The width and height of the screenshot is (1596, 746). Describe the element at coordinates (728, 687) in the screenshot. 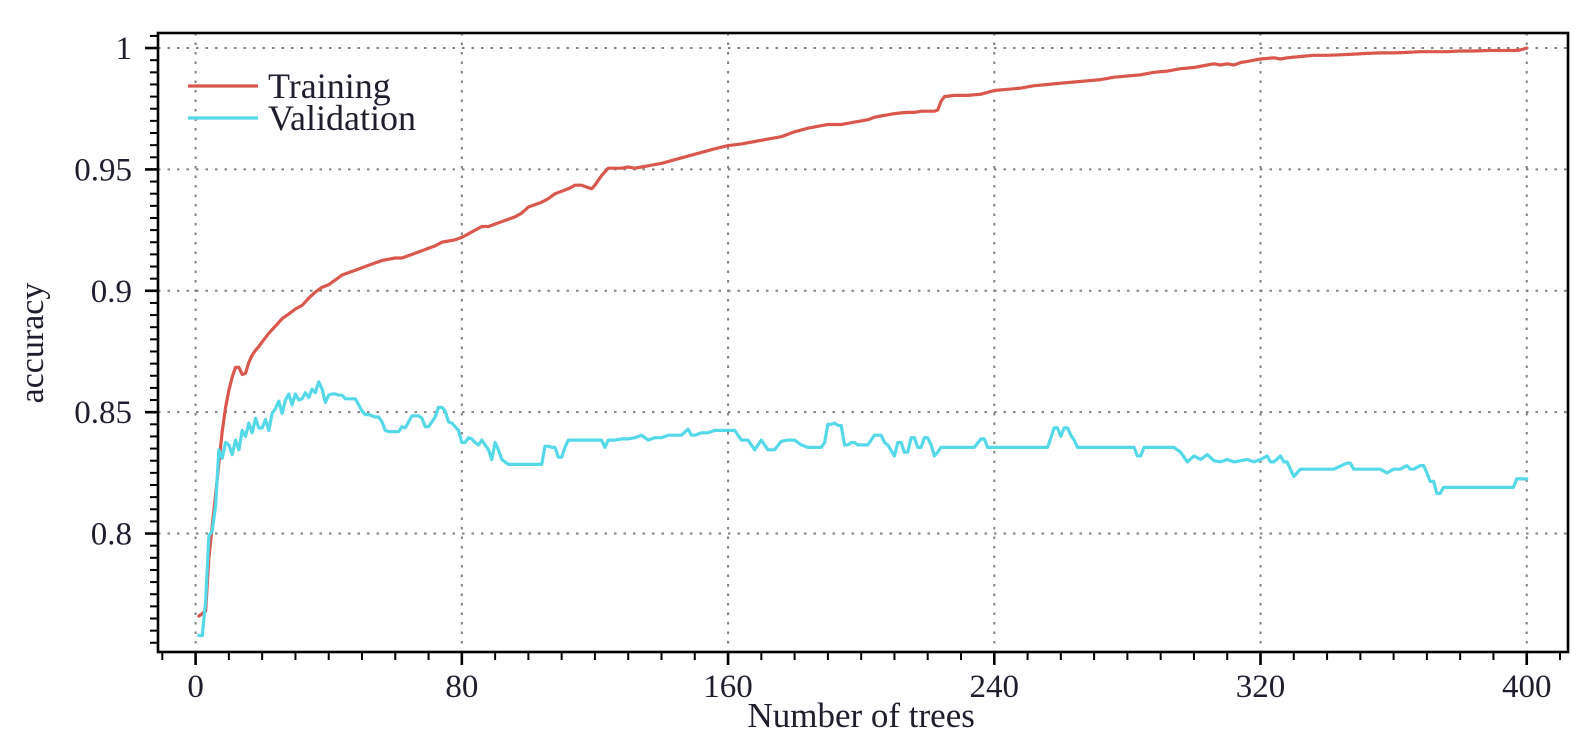

I see `x-tick-label-160: 160` at that location.